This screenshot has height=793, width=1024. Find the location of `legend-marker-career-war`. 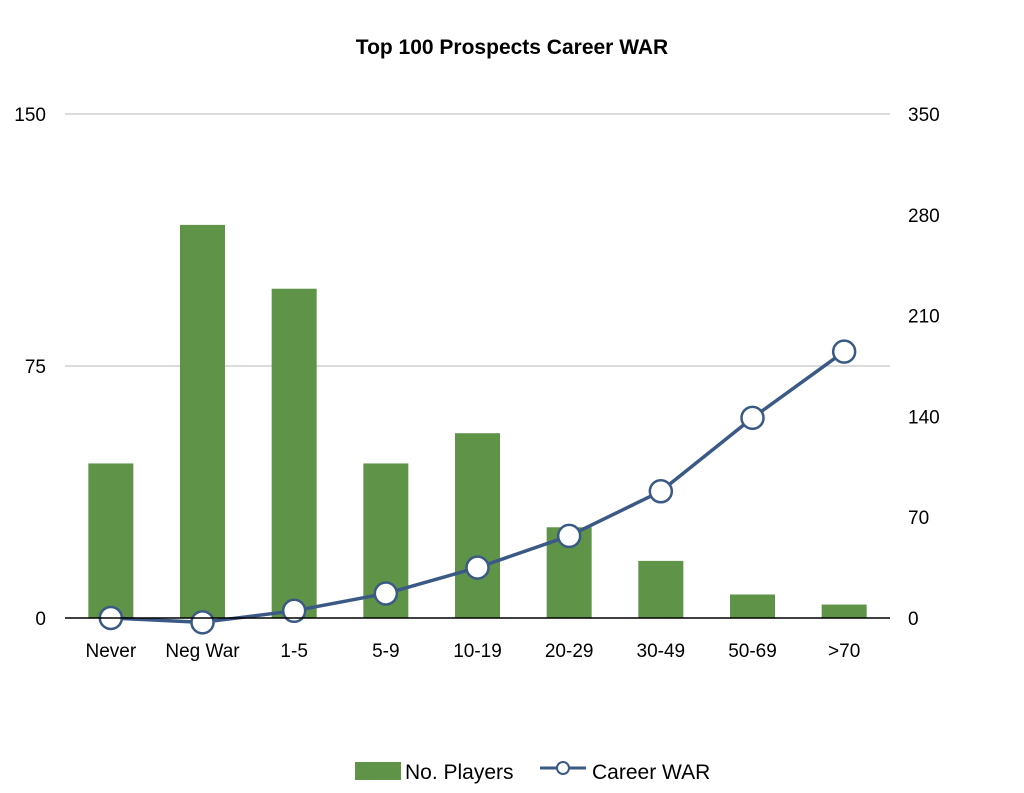

legend-marker-career-war is located at coordinates (563, 768).